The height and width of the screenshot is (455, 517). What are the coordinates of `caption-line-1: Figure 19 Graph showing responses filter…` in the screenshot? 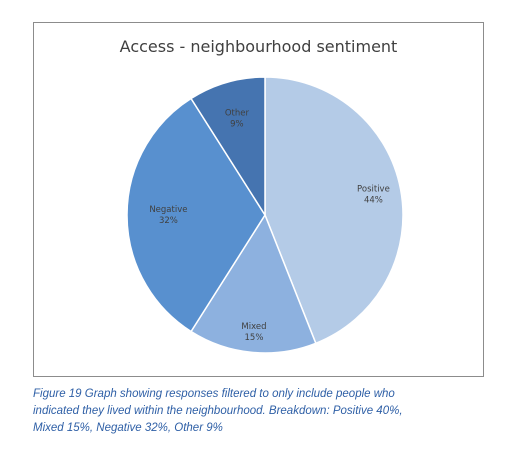 It's located at (214, 394).